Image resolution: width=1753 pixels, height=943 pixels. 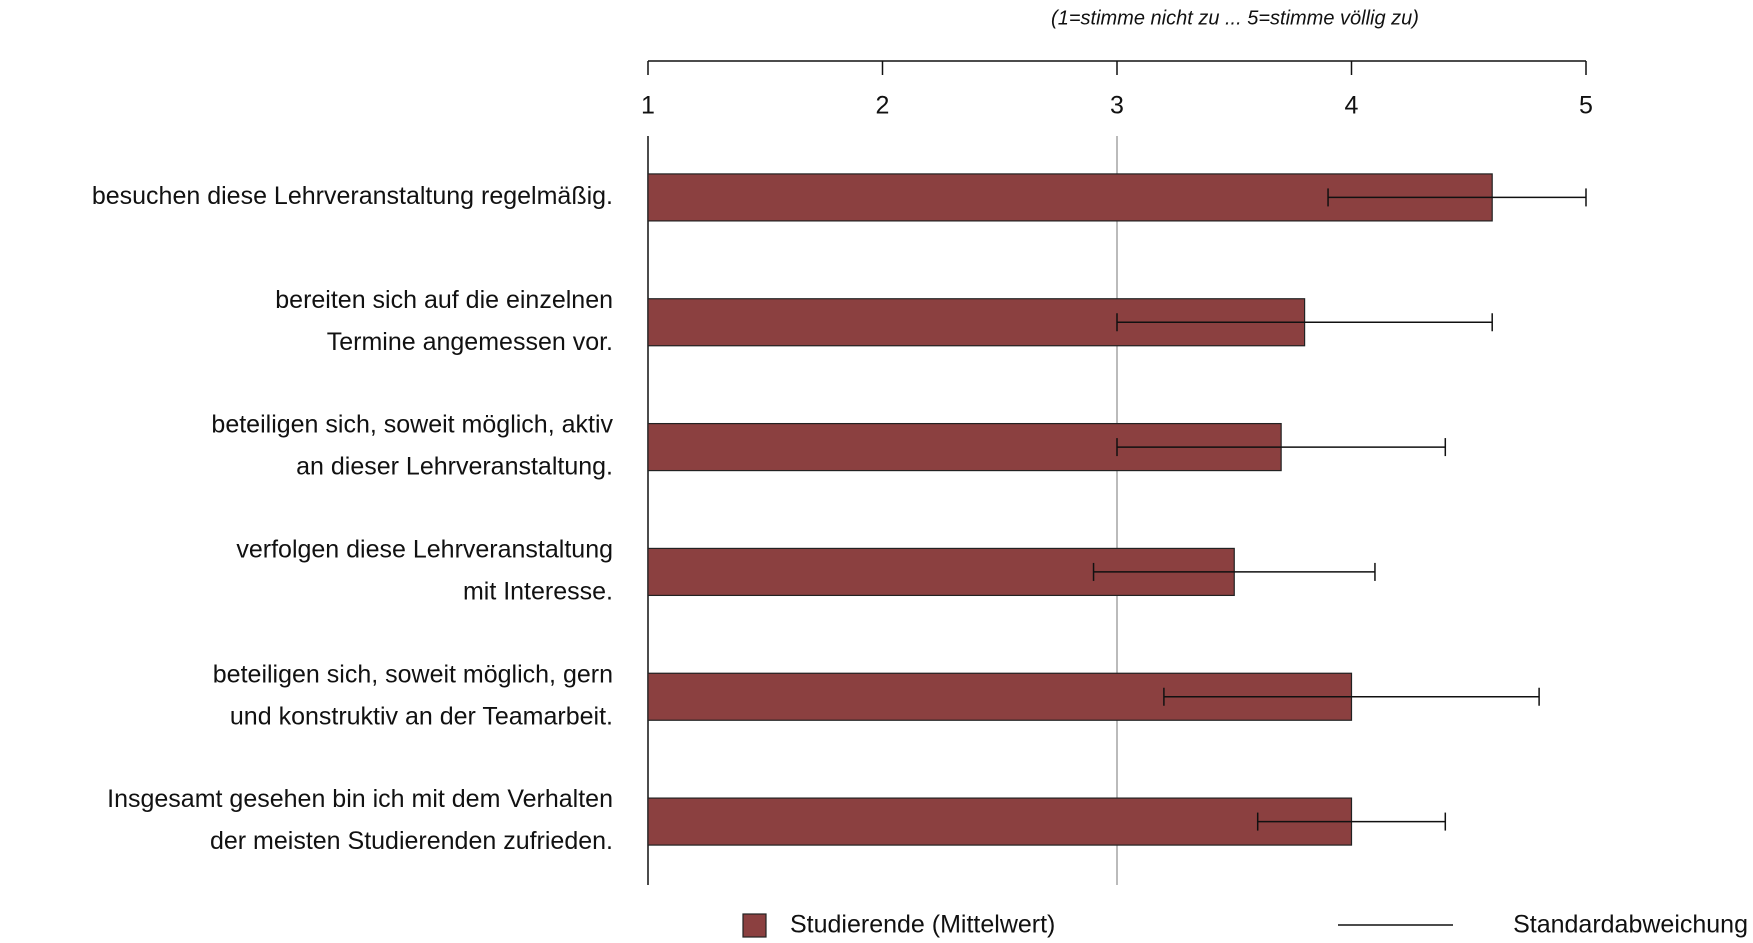 I want to click on x-tick-label: 4, so click(x=1352, y=106).